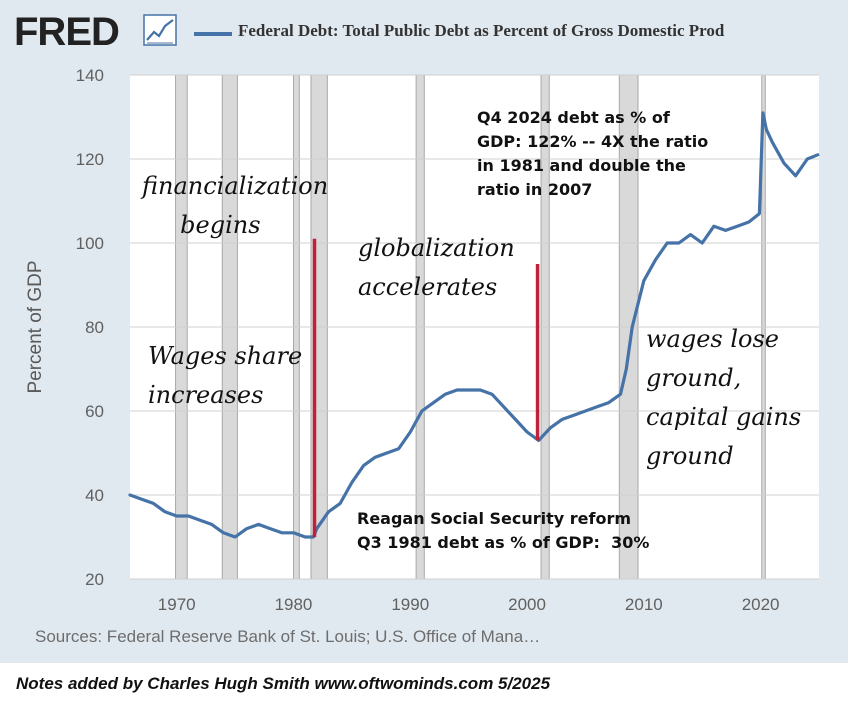 The image size is (848, 703). I want to click on annotation-markers, so click(426, 387).